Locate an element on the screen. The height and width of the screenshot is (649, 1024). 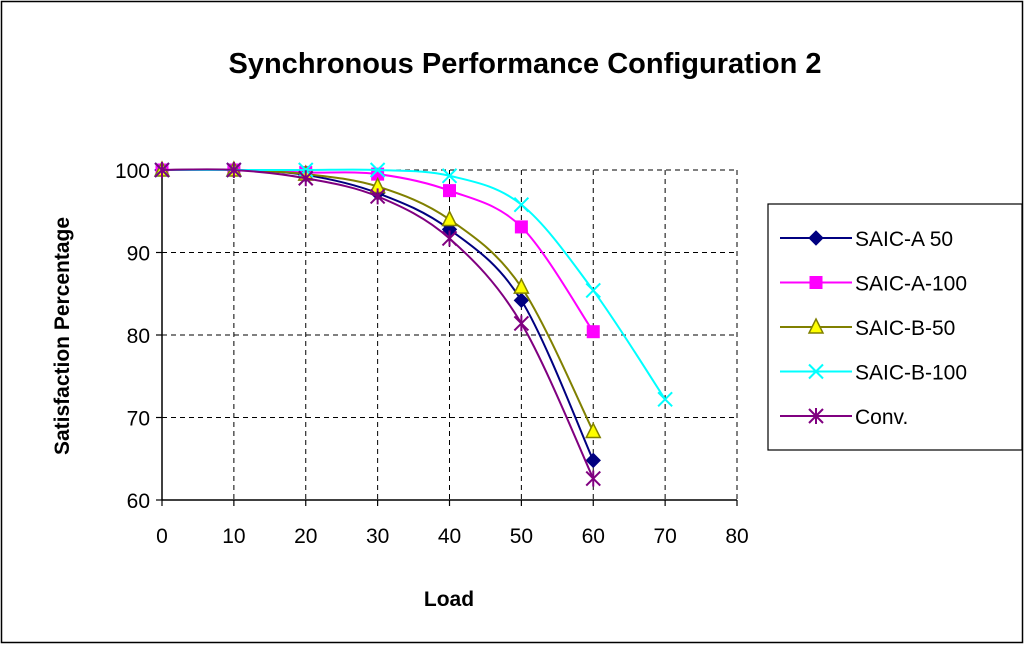
x-tick-label: 50 is located at coordinates (521, 536).